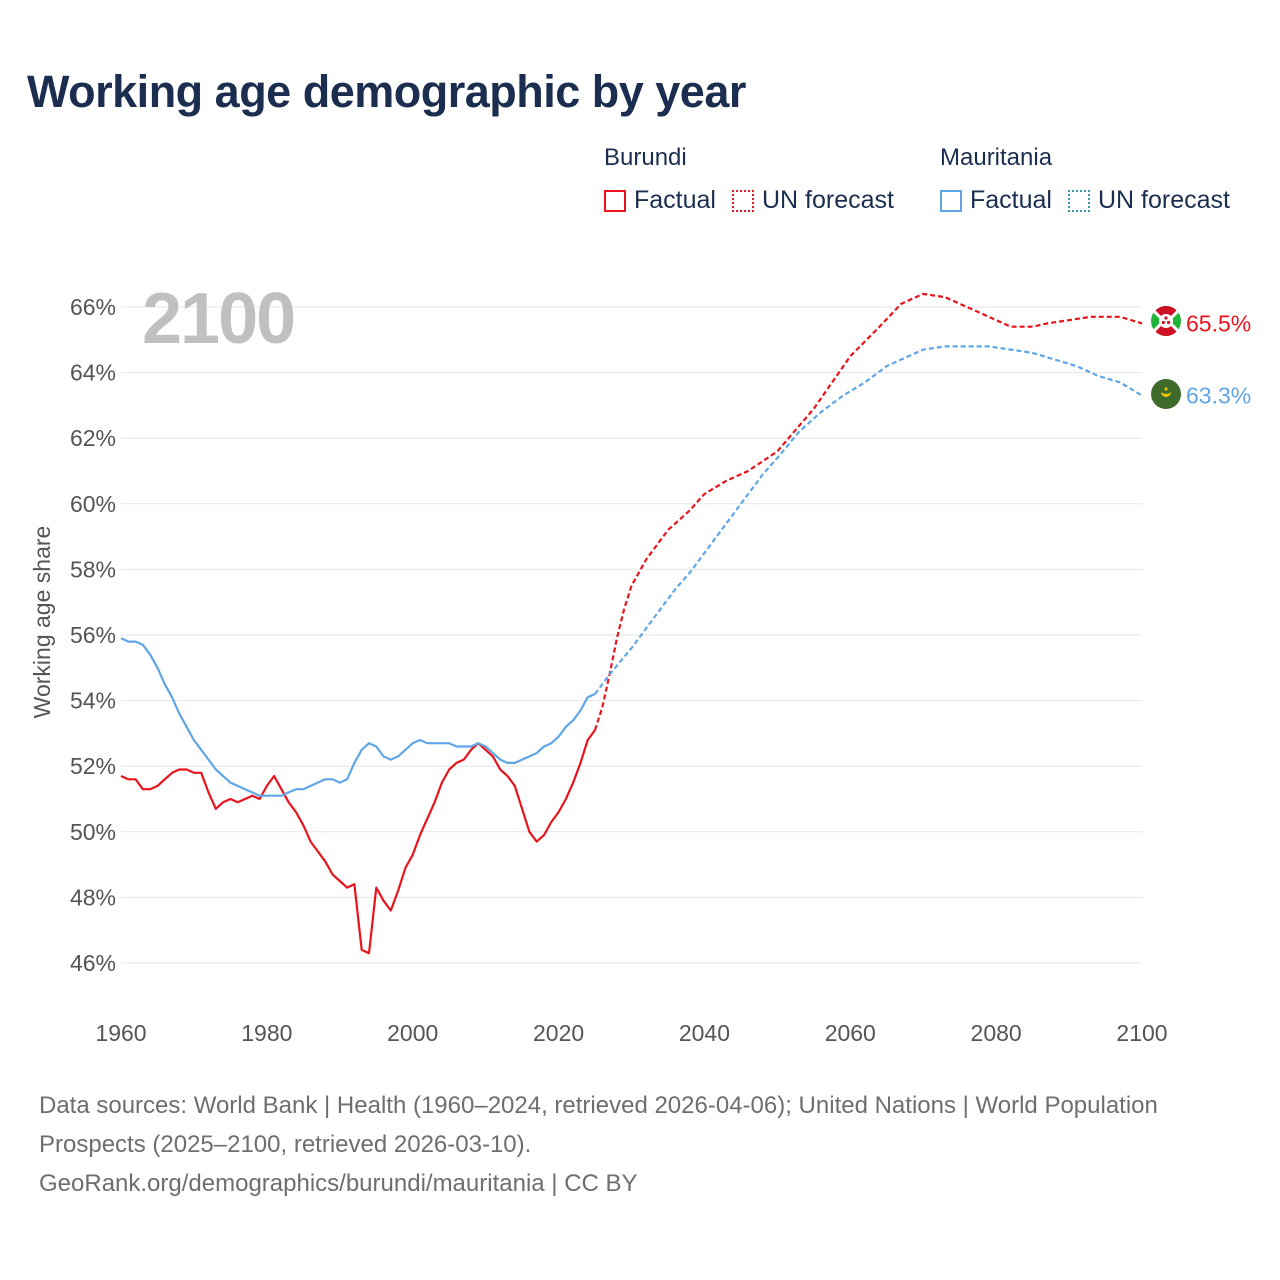 Image resolution: width=1280 pixels, height=1280 pixels. What do you see at coordinates (1218, 323) in the screenshot?
I see `burundi-end-label: 65.5%` at bounding box center [1218, 323].